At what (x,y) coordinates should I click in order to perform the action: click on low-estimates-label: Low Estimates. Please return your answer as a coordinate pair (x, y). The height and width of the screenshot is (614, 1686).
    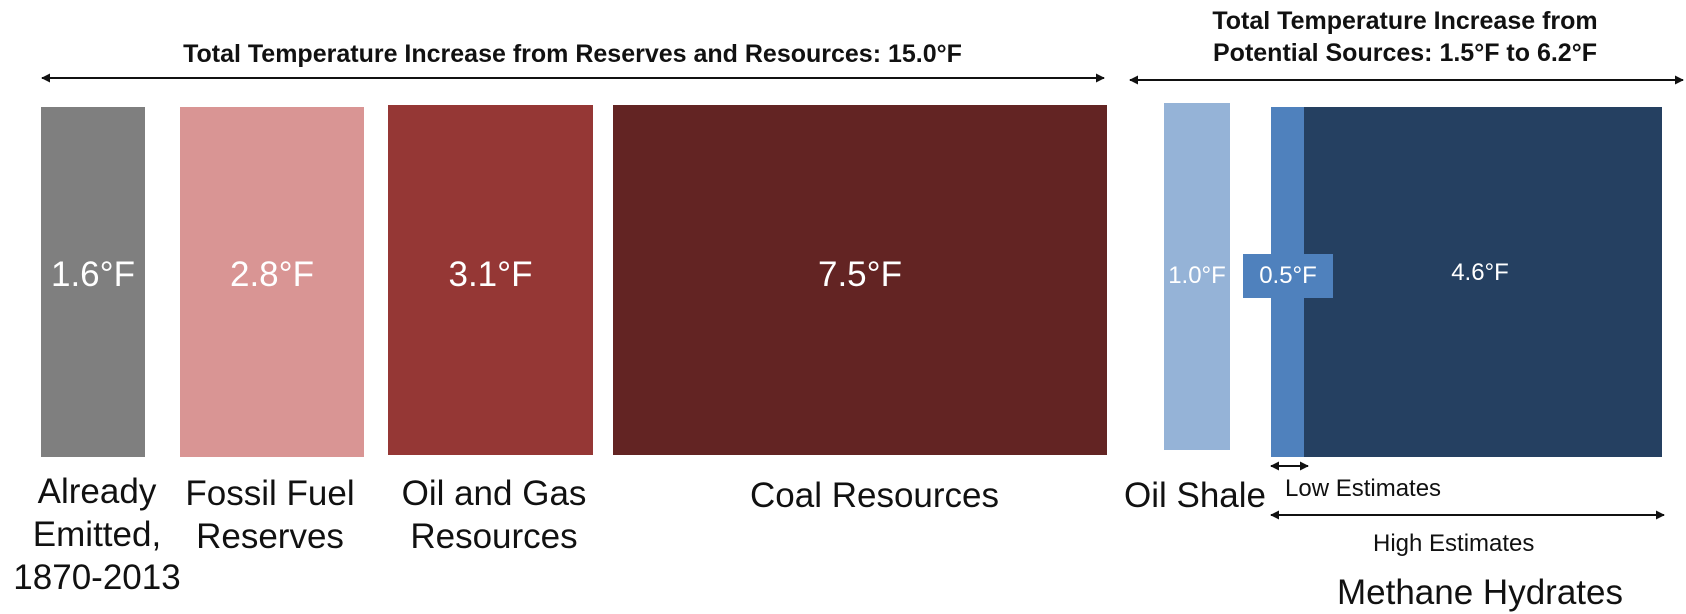
    Looking at the image, I should click on (1363, 488).